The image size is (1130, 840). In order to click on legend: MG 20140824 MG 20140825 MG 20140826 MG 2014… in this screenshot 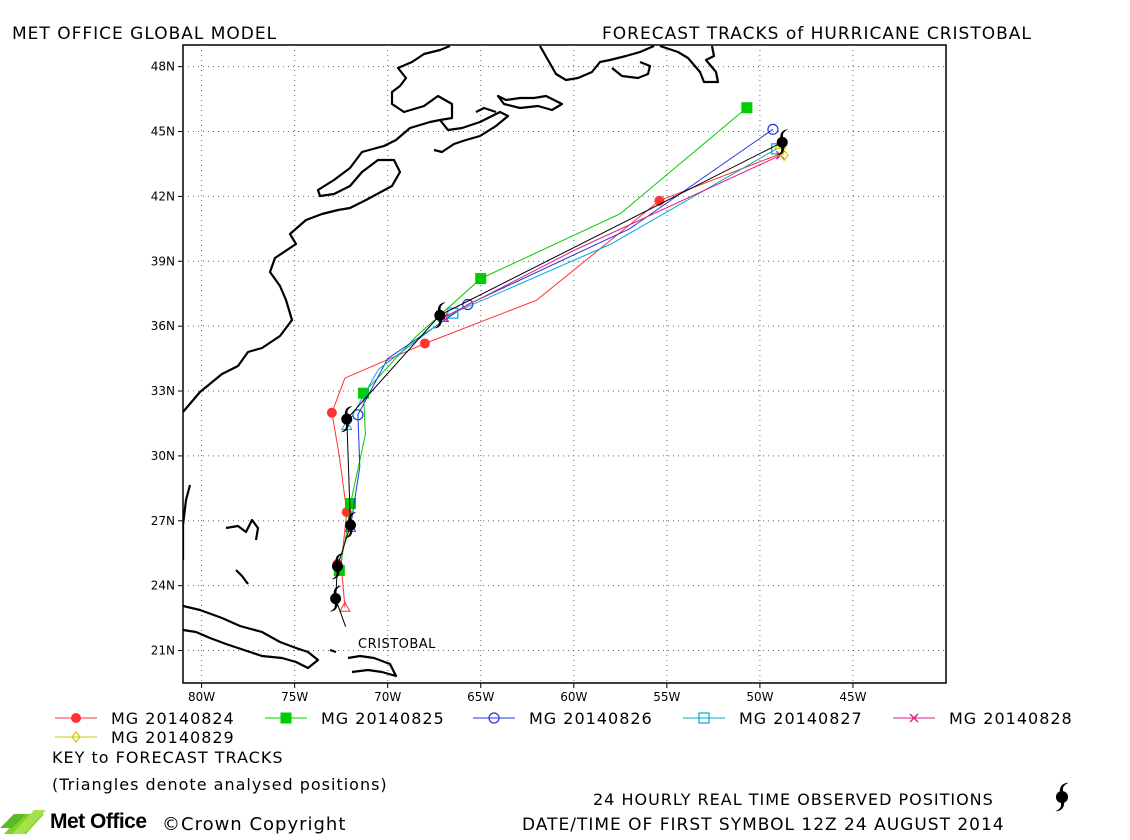, I will do `click(564, 728)`.